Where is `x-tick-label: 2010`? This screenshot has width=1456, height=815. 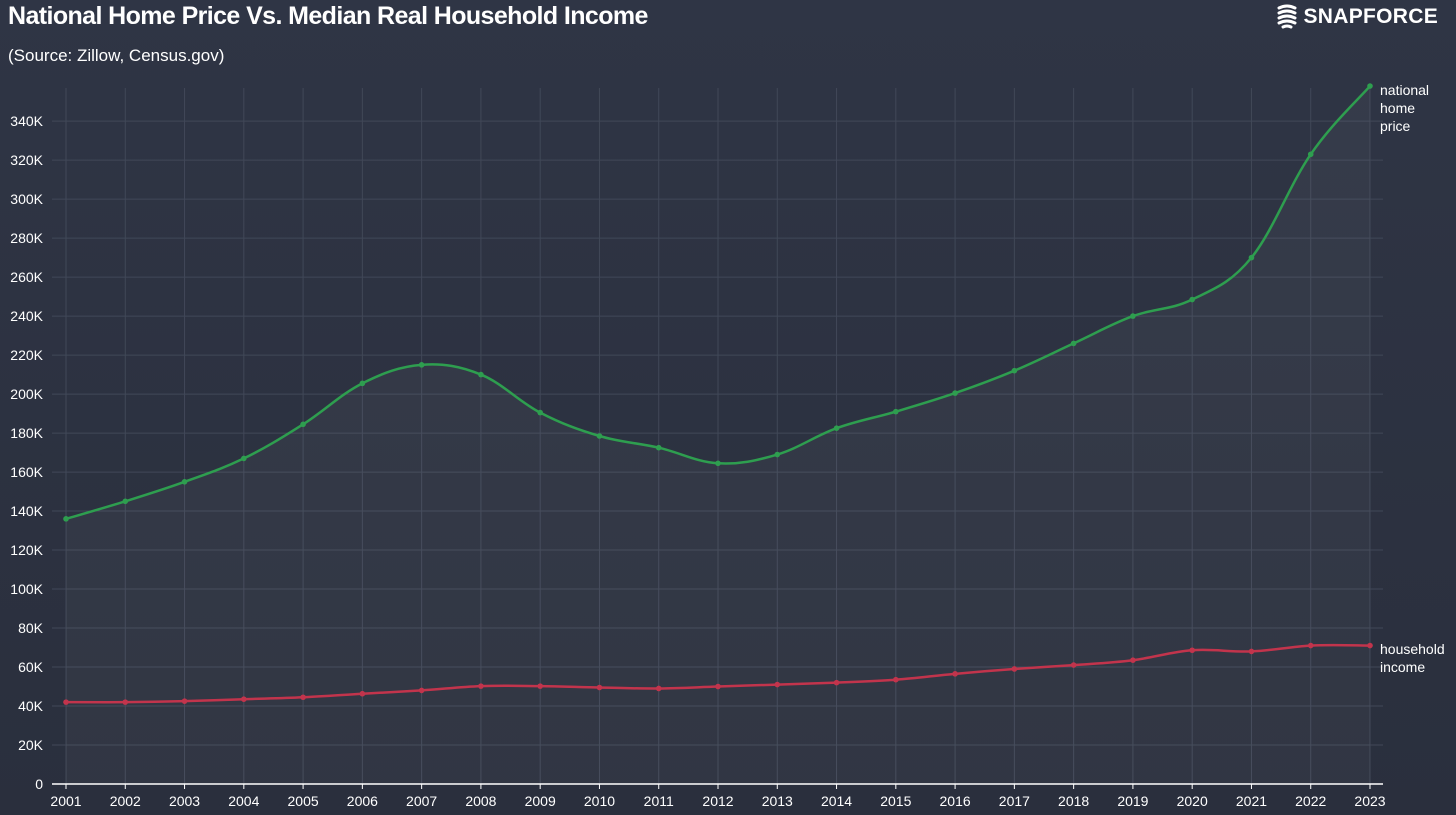
x-tick-label: 2010 is located at coordinates (599, 801).